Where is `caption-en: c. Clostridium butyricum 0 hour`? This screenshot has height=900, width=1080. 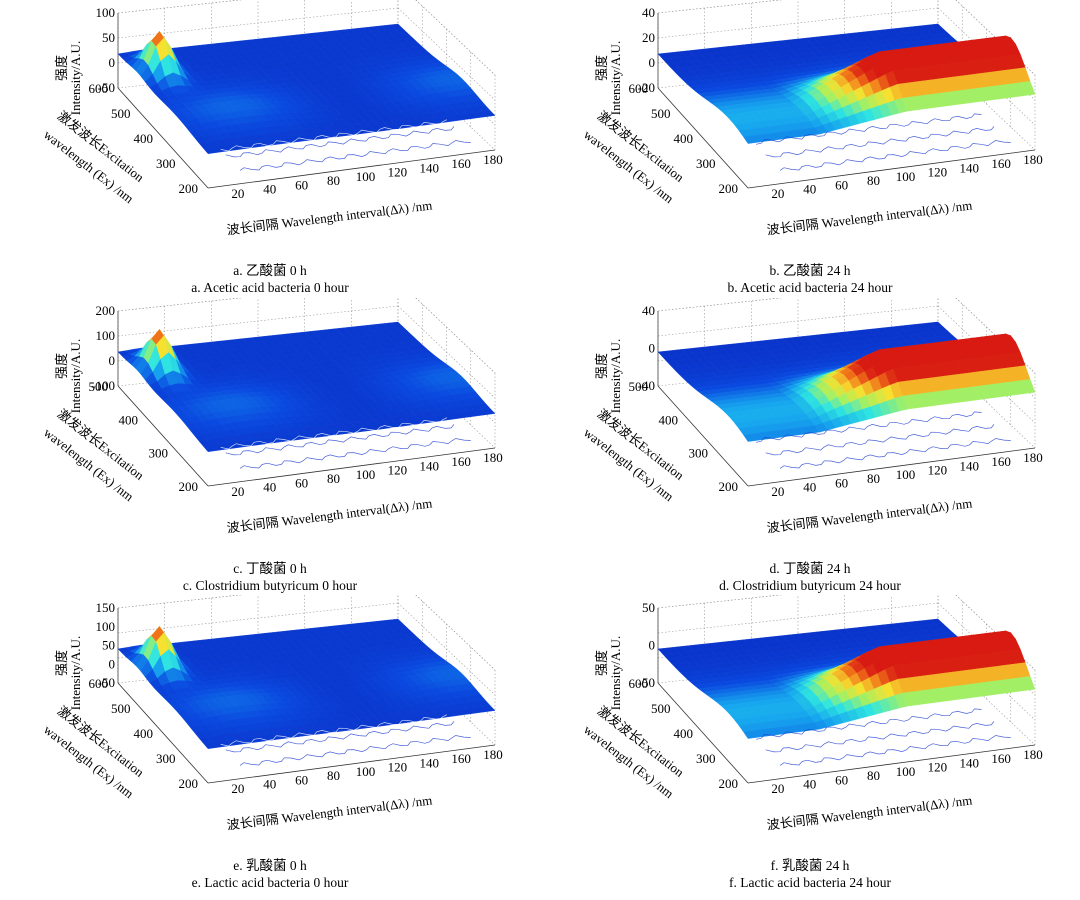
caption-en: c. Clostridium butyricum 0 hour is located at coordinates (270, 585).